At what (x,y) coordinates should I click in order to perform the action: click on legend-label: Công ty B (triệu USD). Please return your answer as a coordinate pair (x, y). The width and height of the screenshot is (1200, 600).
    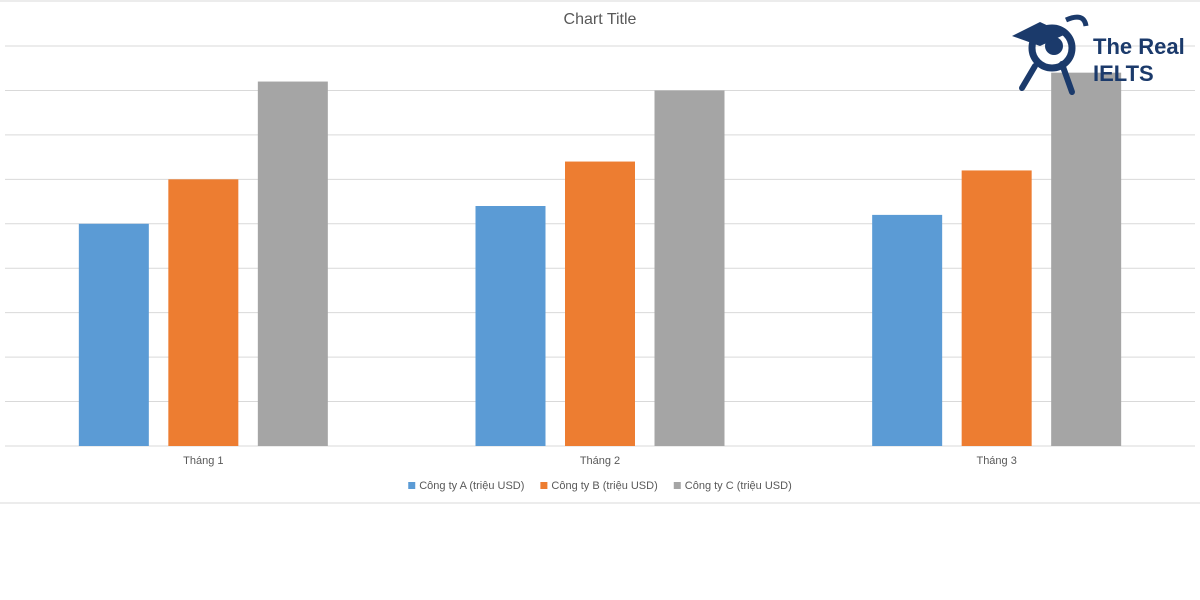
    Looking at the image, I should click on (604, 486).